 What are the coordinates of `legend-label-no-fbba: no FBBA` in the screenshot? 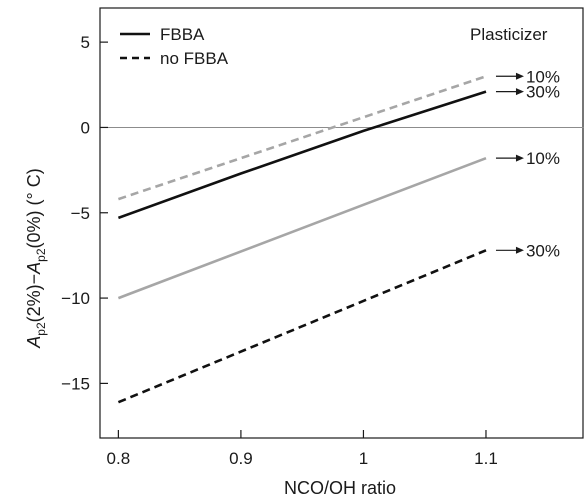 It's located at (194, 58).